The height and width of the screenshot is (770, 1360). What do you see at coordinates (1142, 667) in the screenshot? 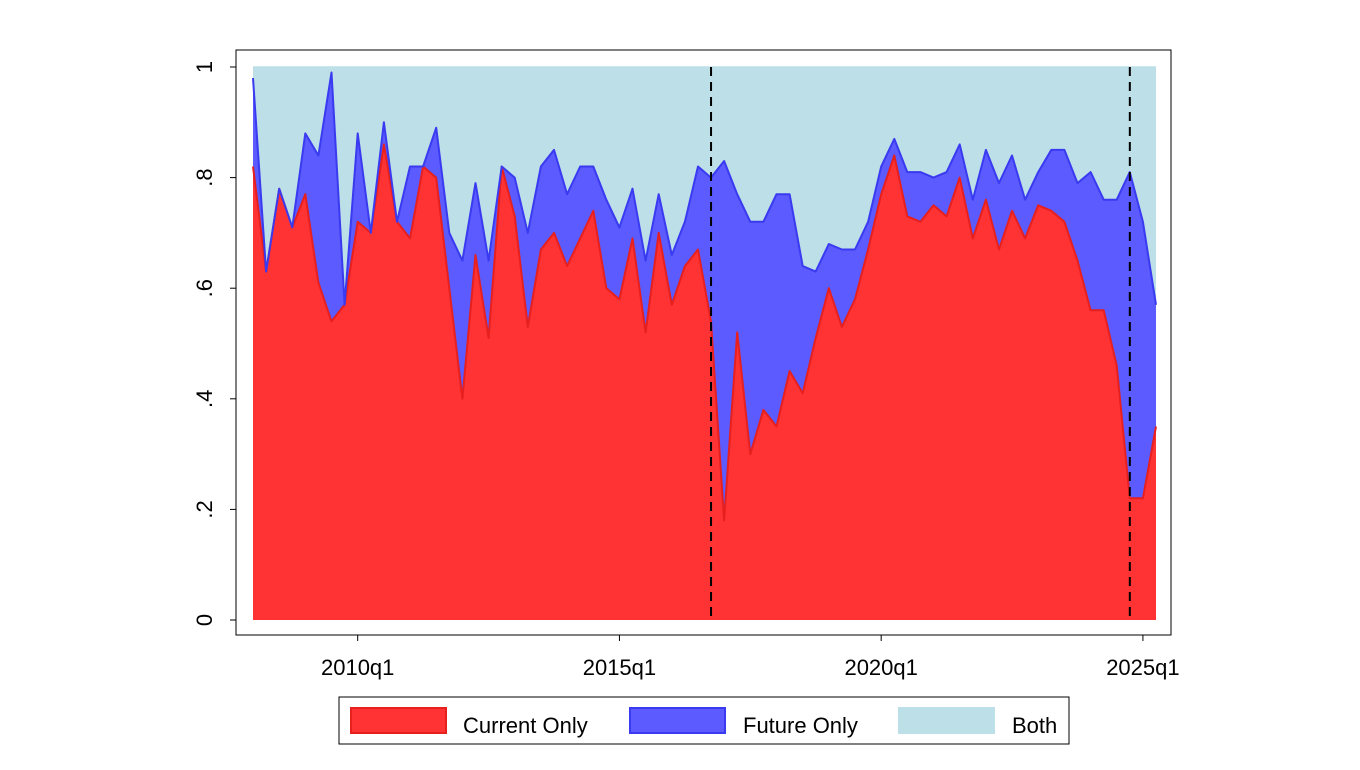
I see `x-tick-label: 2025q1` at bounding box center [1142, 667].